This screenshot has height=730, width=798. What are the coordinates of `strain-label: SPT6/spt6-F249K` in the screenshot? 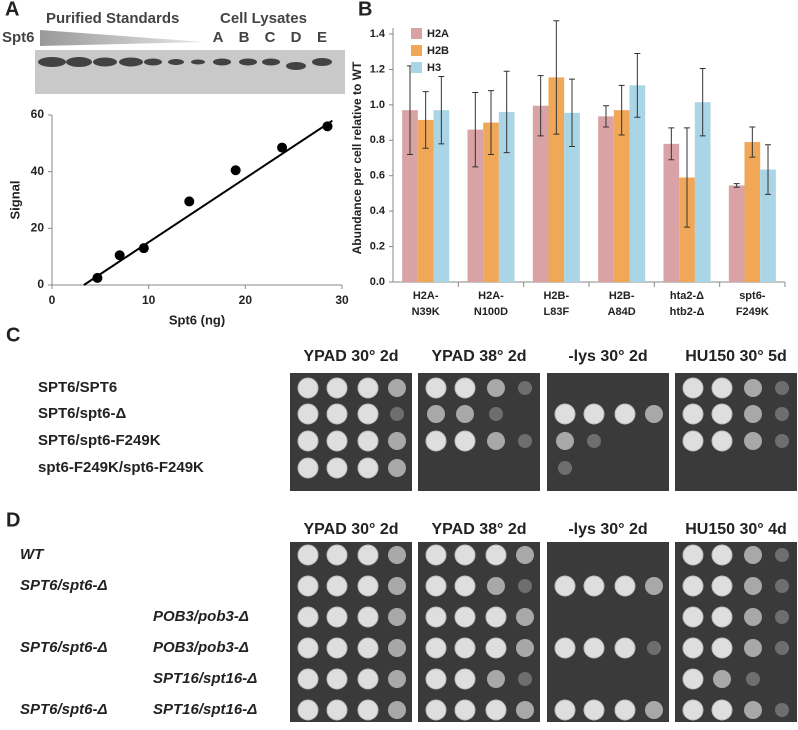 It's located at (99, 440).